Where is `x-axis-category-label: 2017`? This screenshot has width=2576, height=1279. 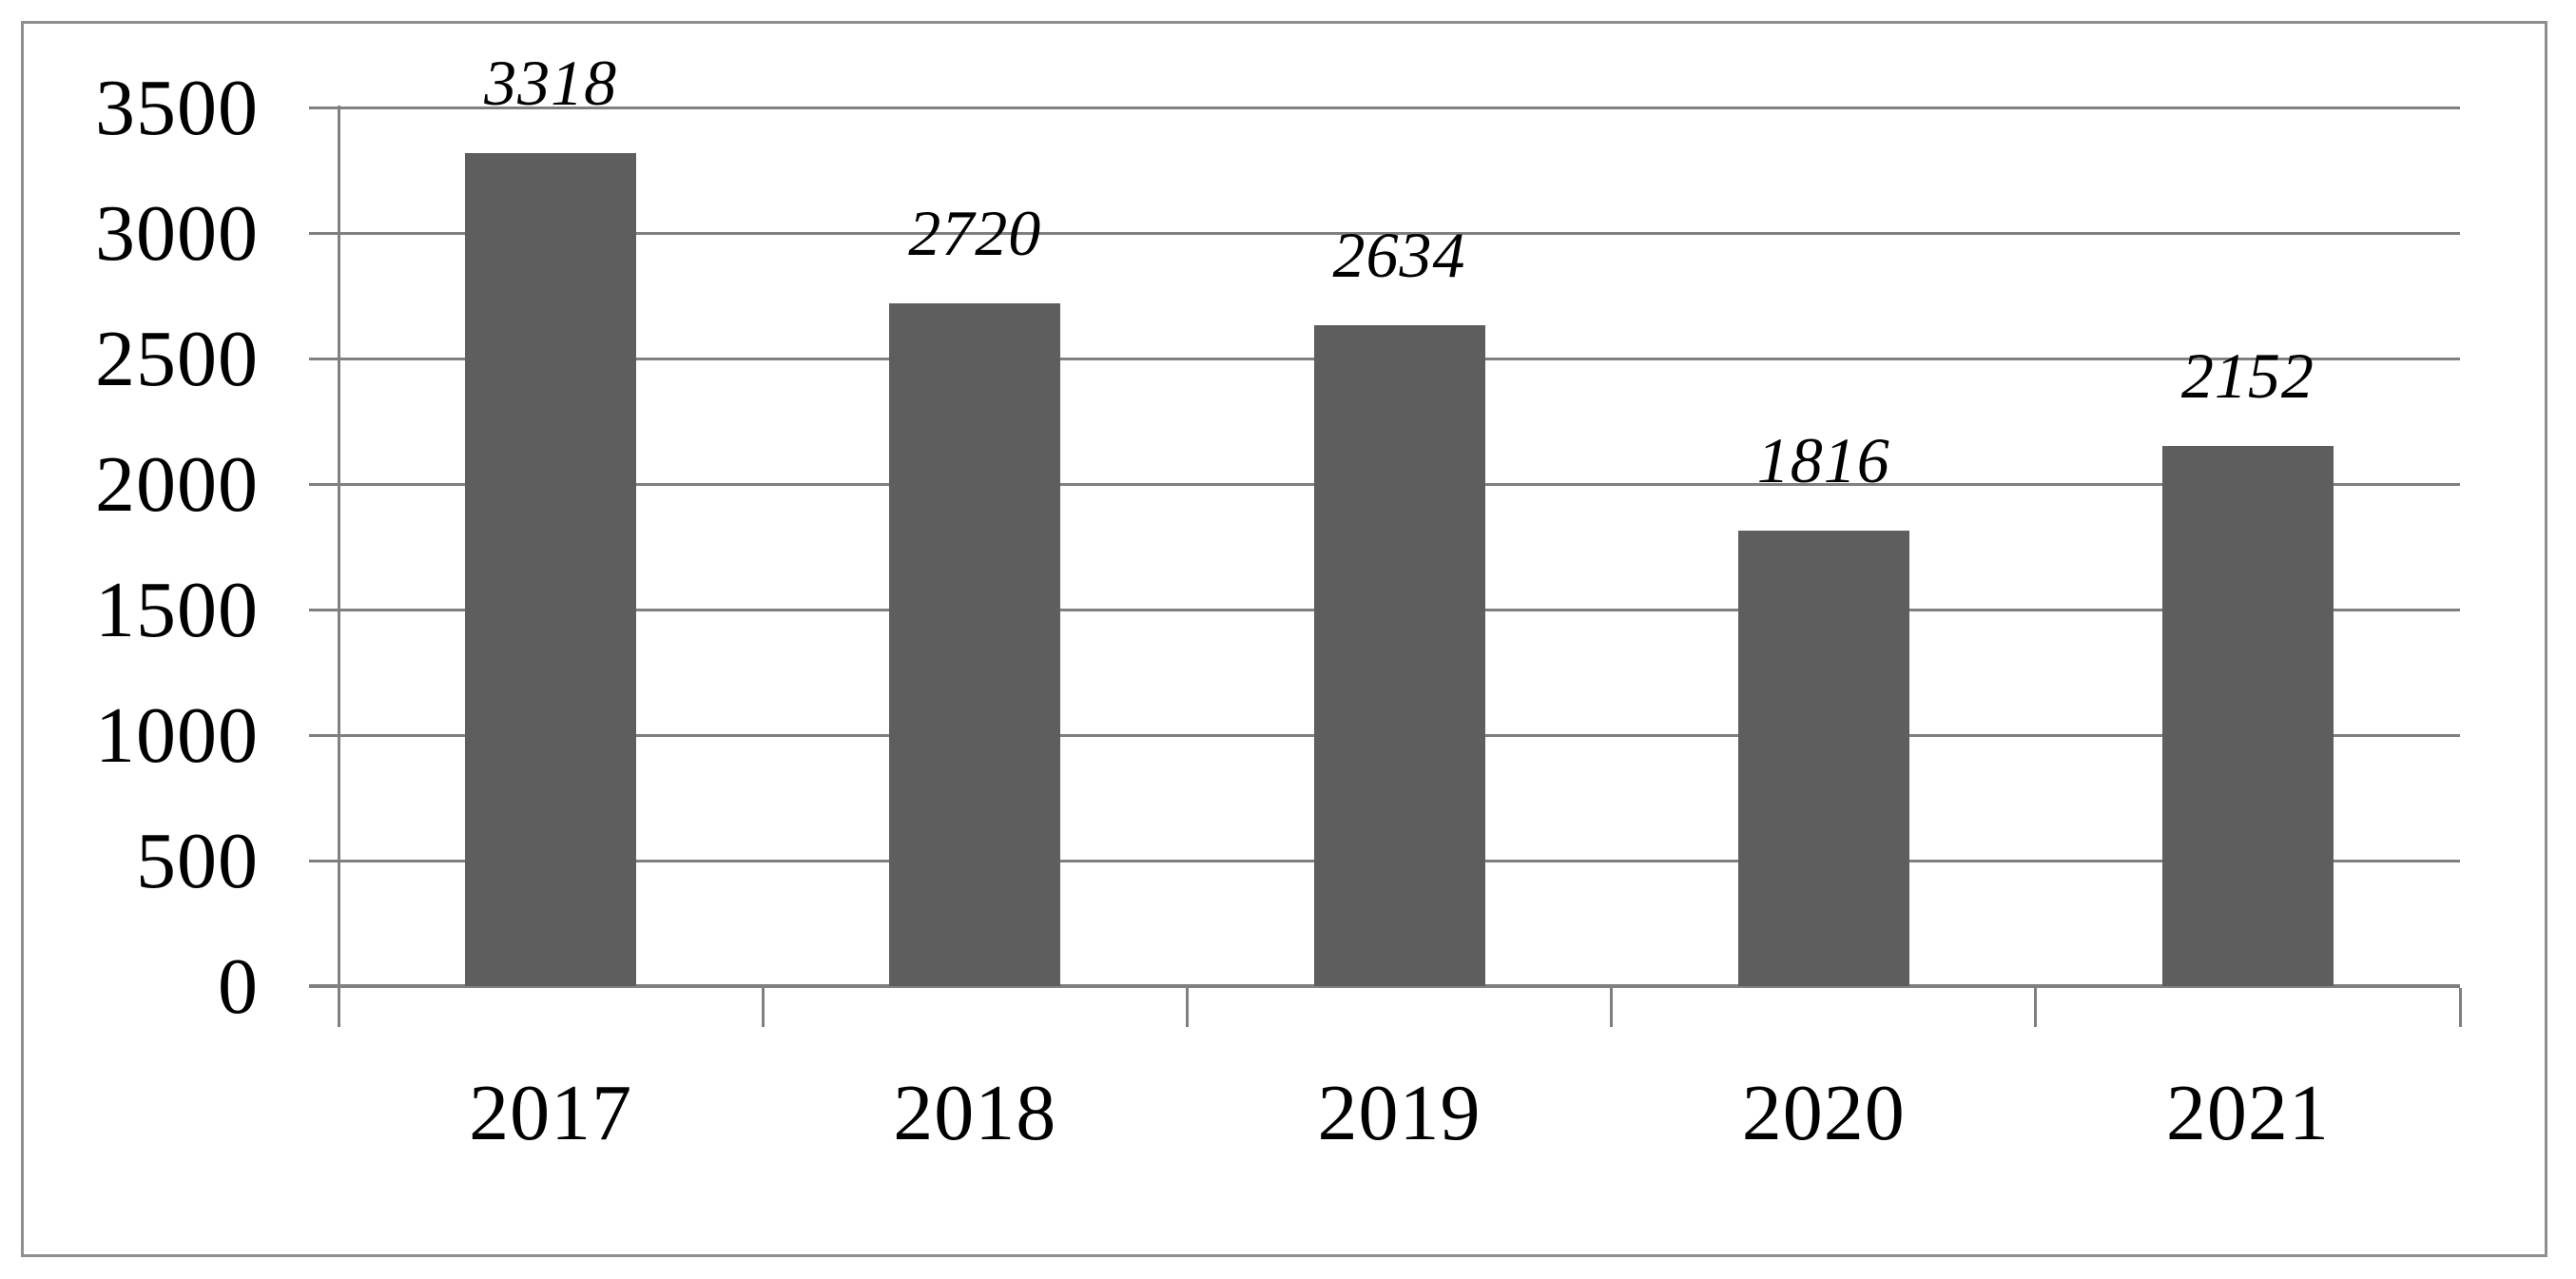 x-axis-category-label: 2017 is located at coordinates (551, 1112).